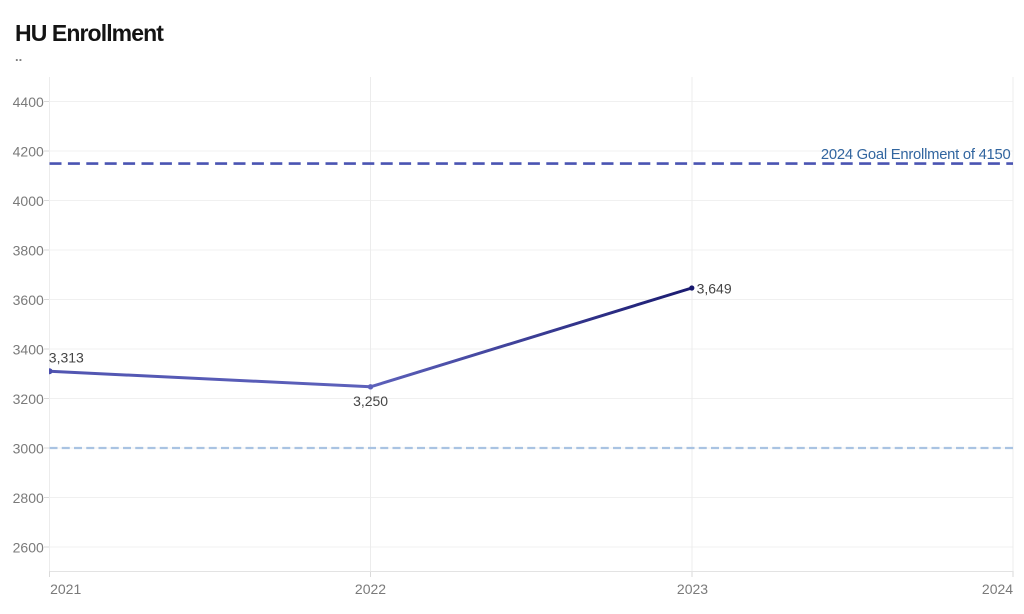 This screenshot has height=614, width=1024. I want to click on svg-text: 2024, so click(997, 589).